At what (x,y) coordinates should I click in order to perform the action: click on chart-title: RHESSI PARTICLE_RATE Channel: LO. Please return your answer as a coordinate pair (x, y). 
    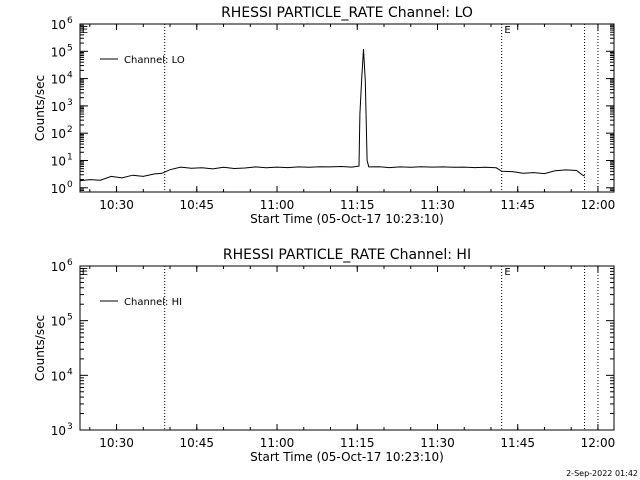
    Looking at the image, I should click on (347, 13).